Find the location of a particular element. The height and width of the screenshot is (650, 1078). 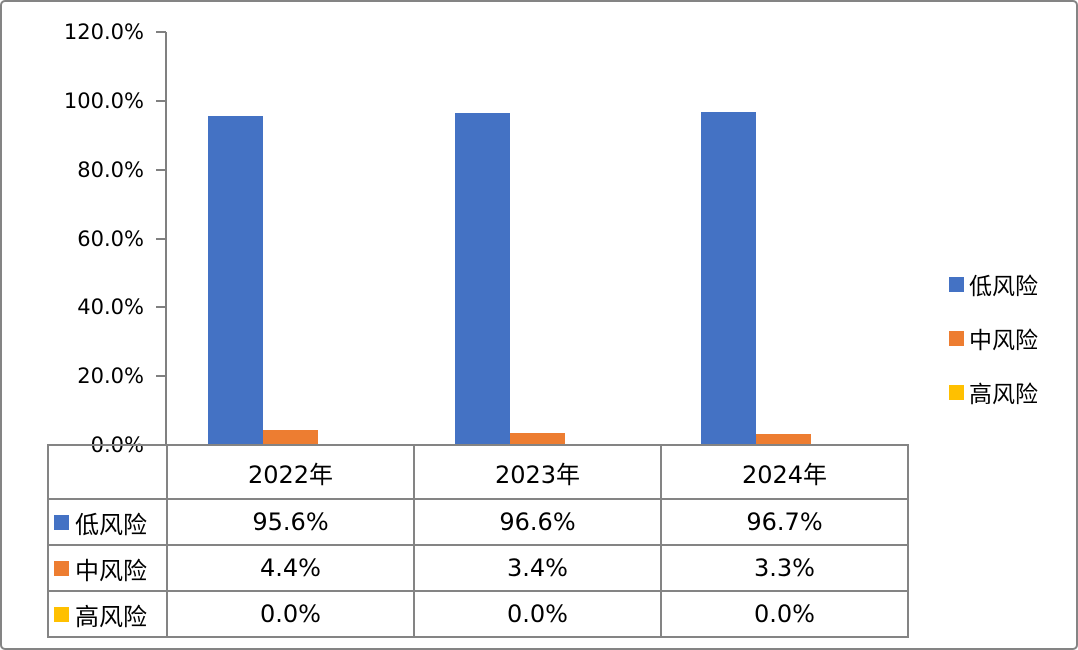

bar-低风险-2022年 is located at coordinates (235, 280).